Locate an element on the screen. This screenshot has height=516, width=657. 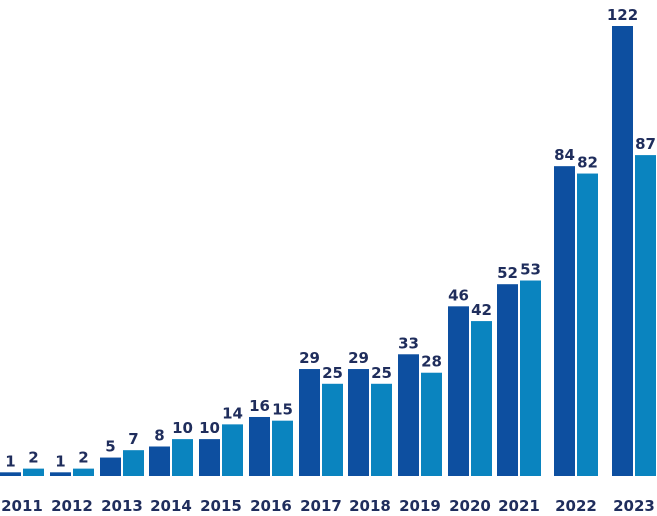
data-label-2021-series-2: 53 is located at coordinates (530, 270).